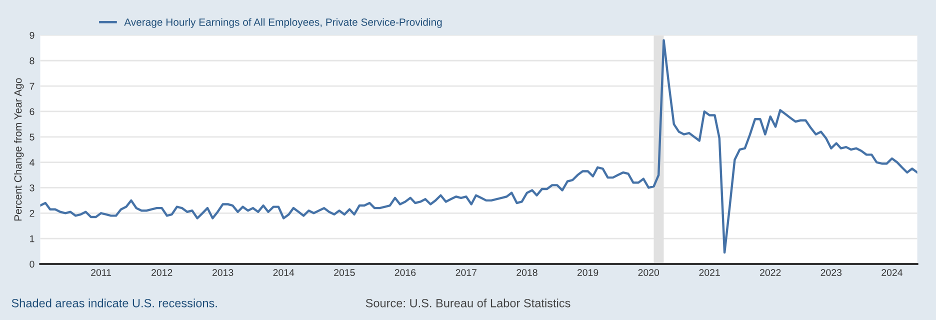  What do you see at coordinates (32, 162) in the screenshot?
I see `y-tick-label: 4` at bounding box center [32, 162].